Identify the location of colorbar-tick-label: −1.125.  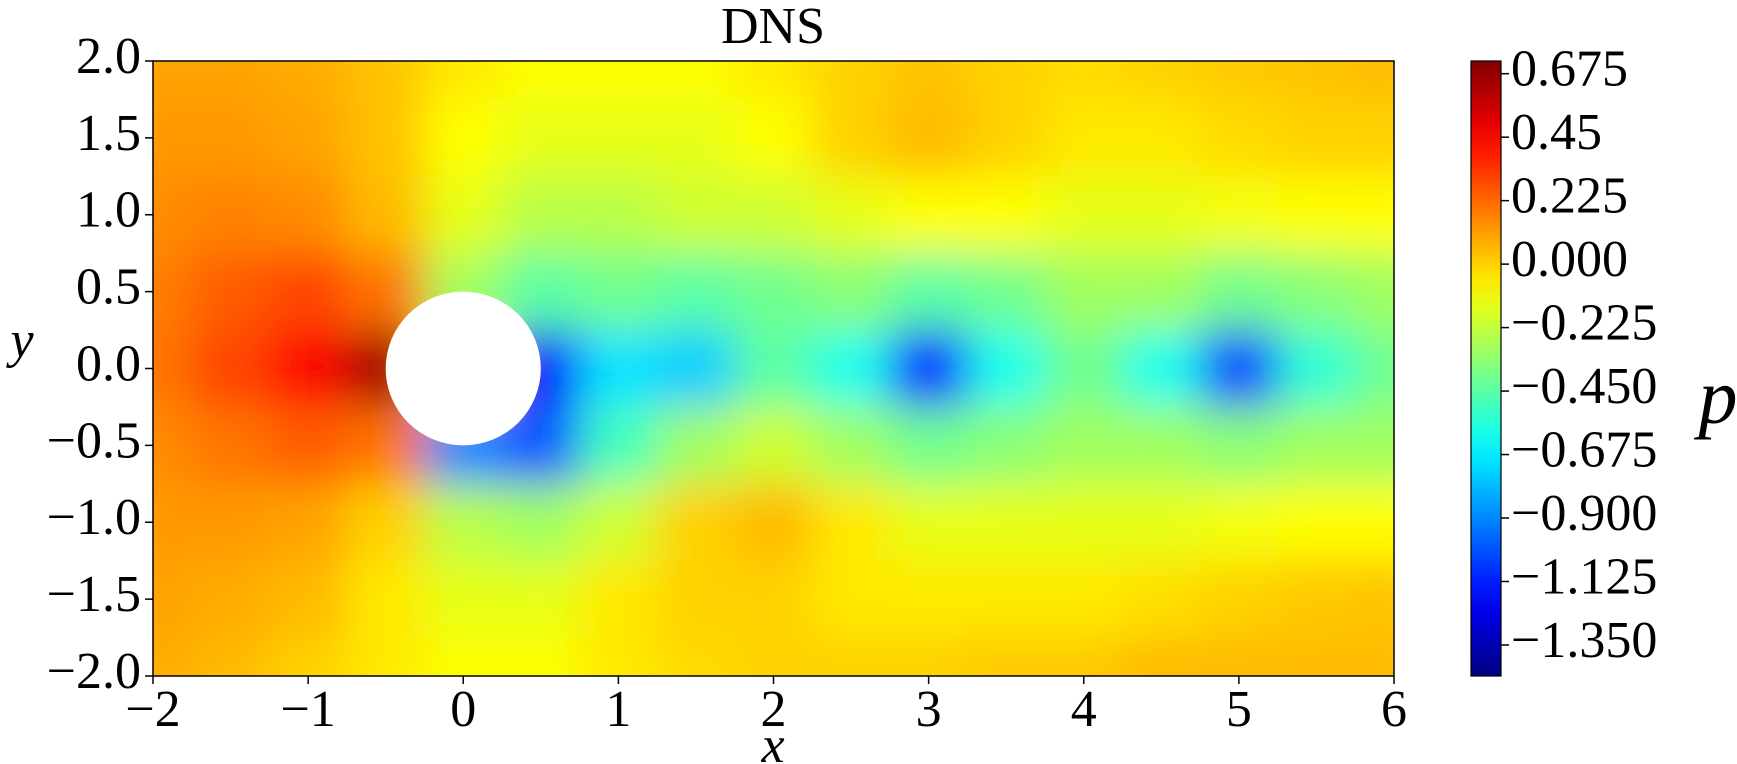
(1584, 576).